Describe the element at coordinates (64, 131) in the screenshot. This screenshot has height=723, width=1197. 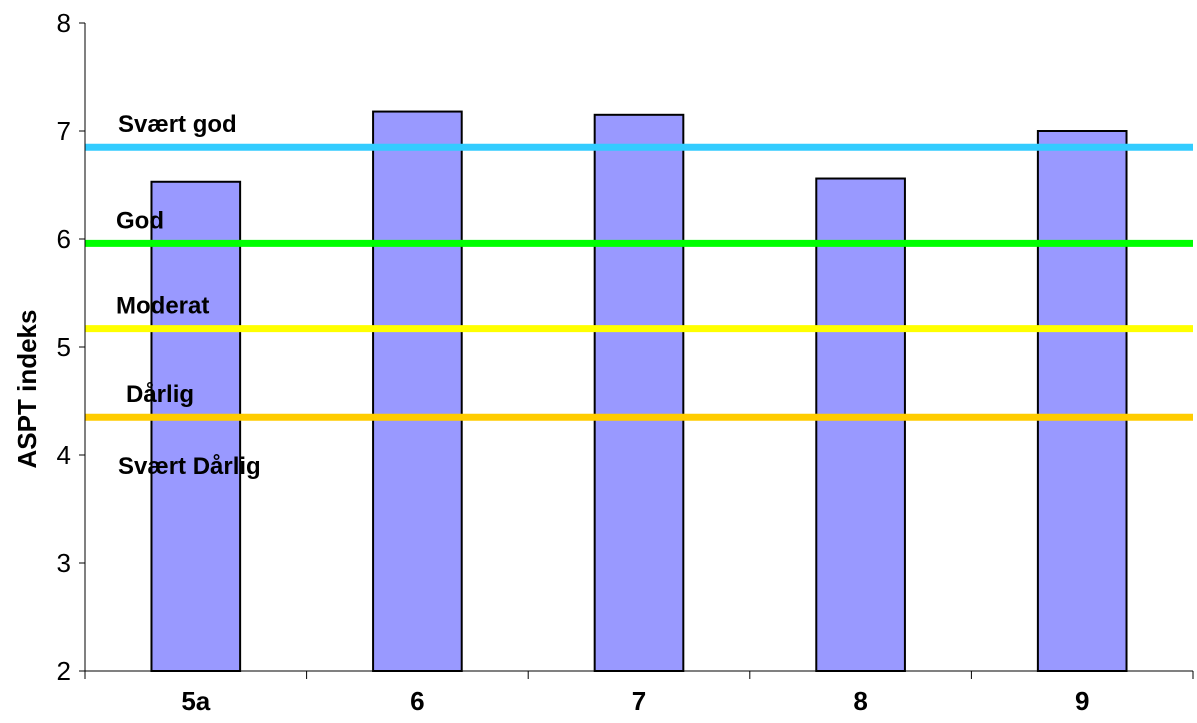
I see `y-tick-label-7: 7` at that location.